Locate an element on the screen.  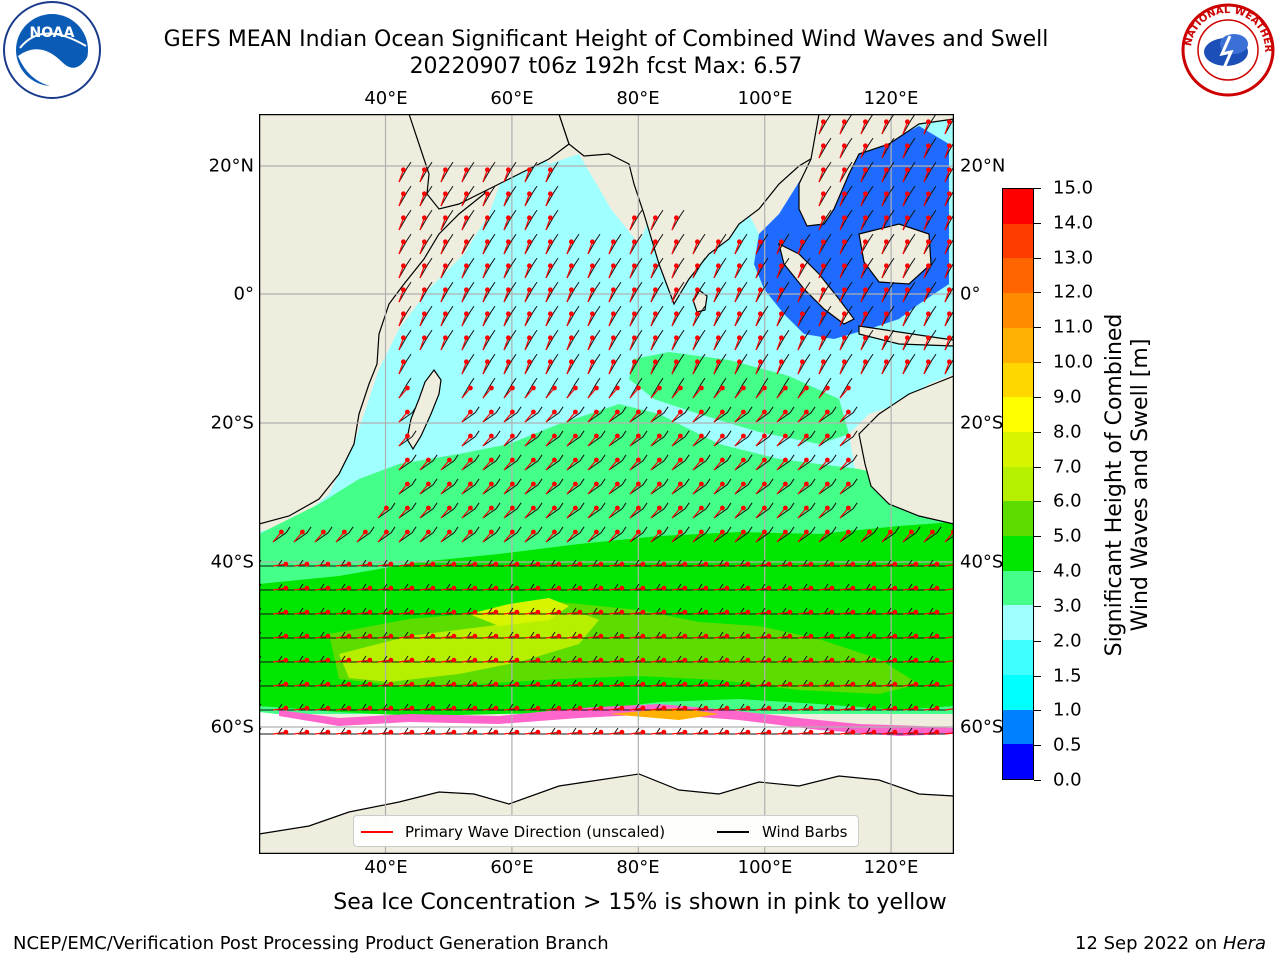
colorbar is located at coordinates (1018, 484).